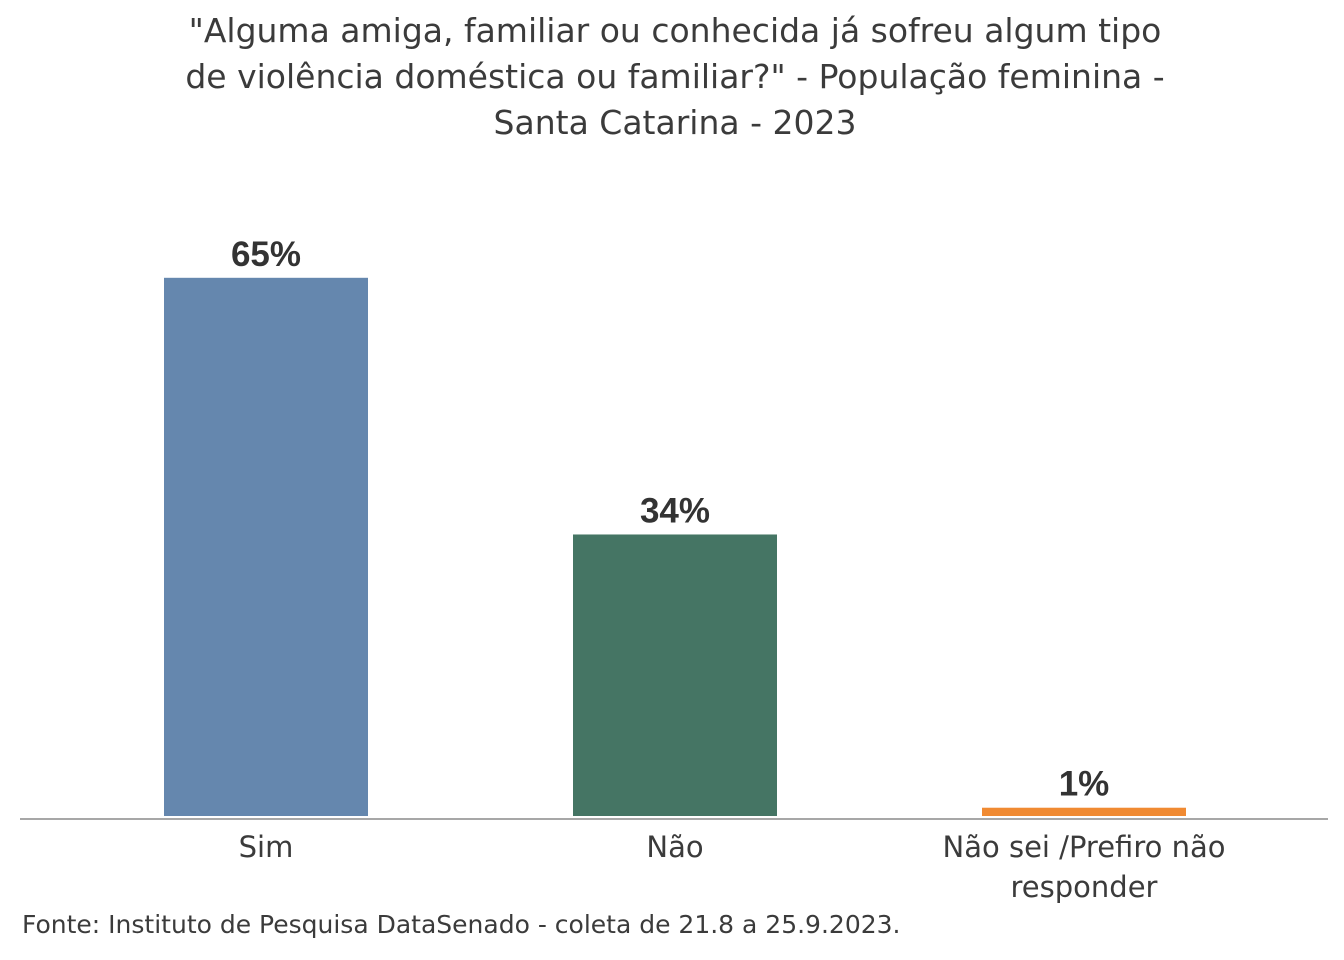 This screenshot has width=1344, height=960. Describe the element at coordinates (675, 510) in the screenshot. I see `value-label-1: 34%` at that location.